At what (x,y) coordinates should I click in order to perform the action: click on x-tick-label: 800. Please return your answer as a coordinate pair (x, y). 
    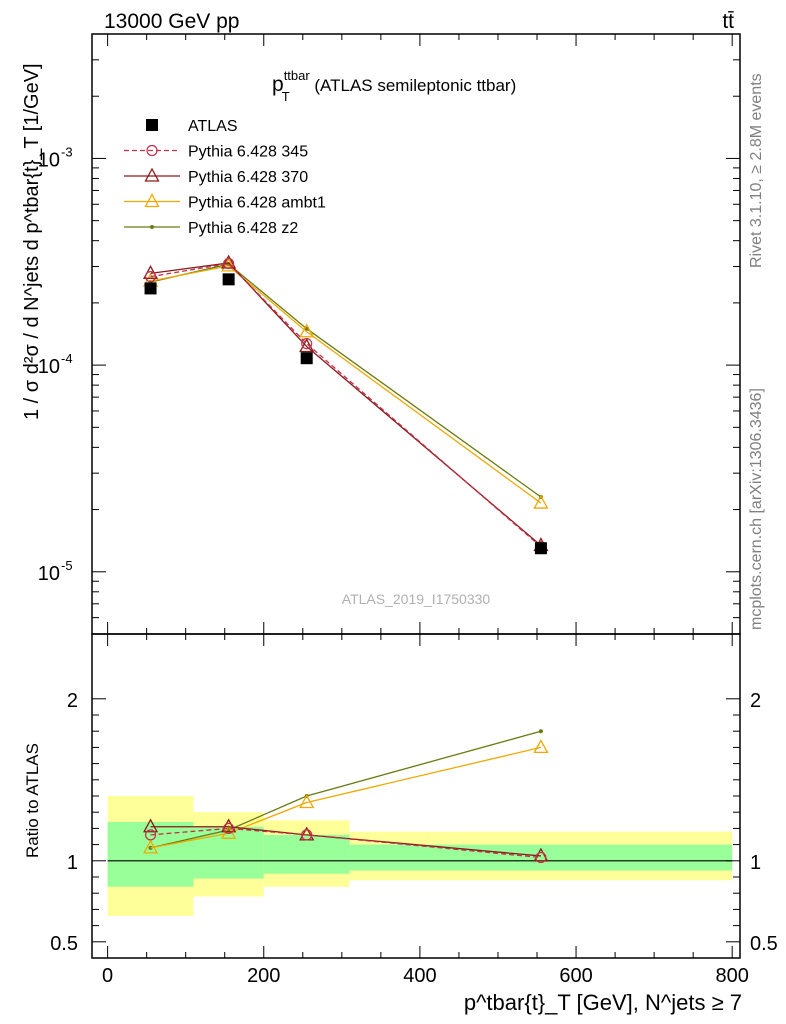
    Looking at the image, I should click on (732, 976).